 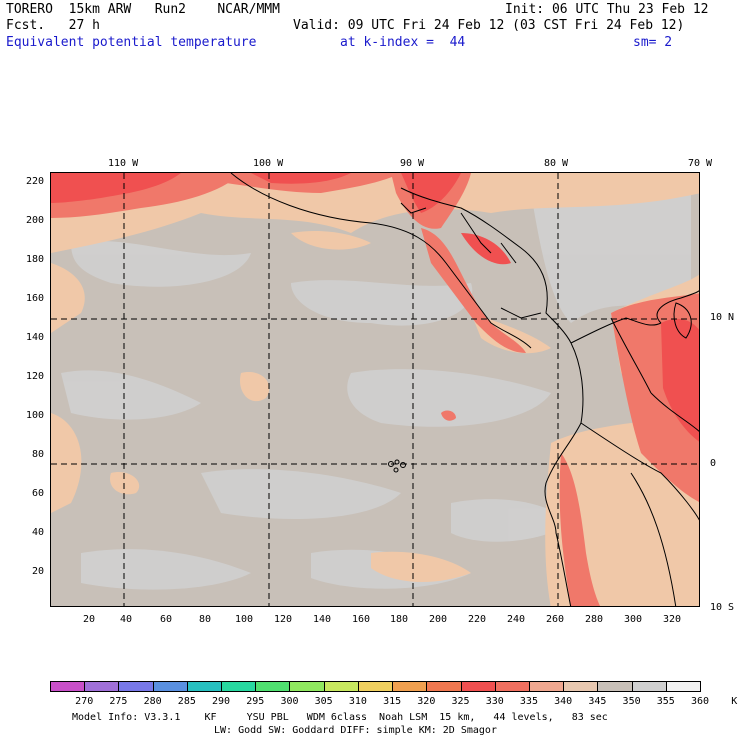 I want to click on x-tick-260: 260, so click(x=555, y=619).